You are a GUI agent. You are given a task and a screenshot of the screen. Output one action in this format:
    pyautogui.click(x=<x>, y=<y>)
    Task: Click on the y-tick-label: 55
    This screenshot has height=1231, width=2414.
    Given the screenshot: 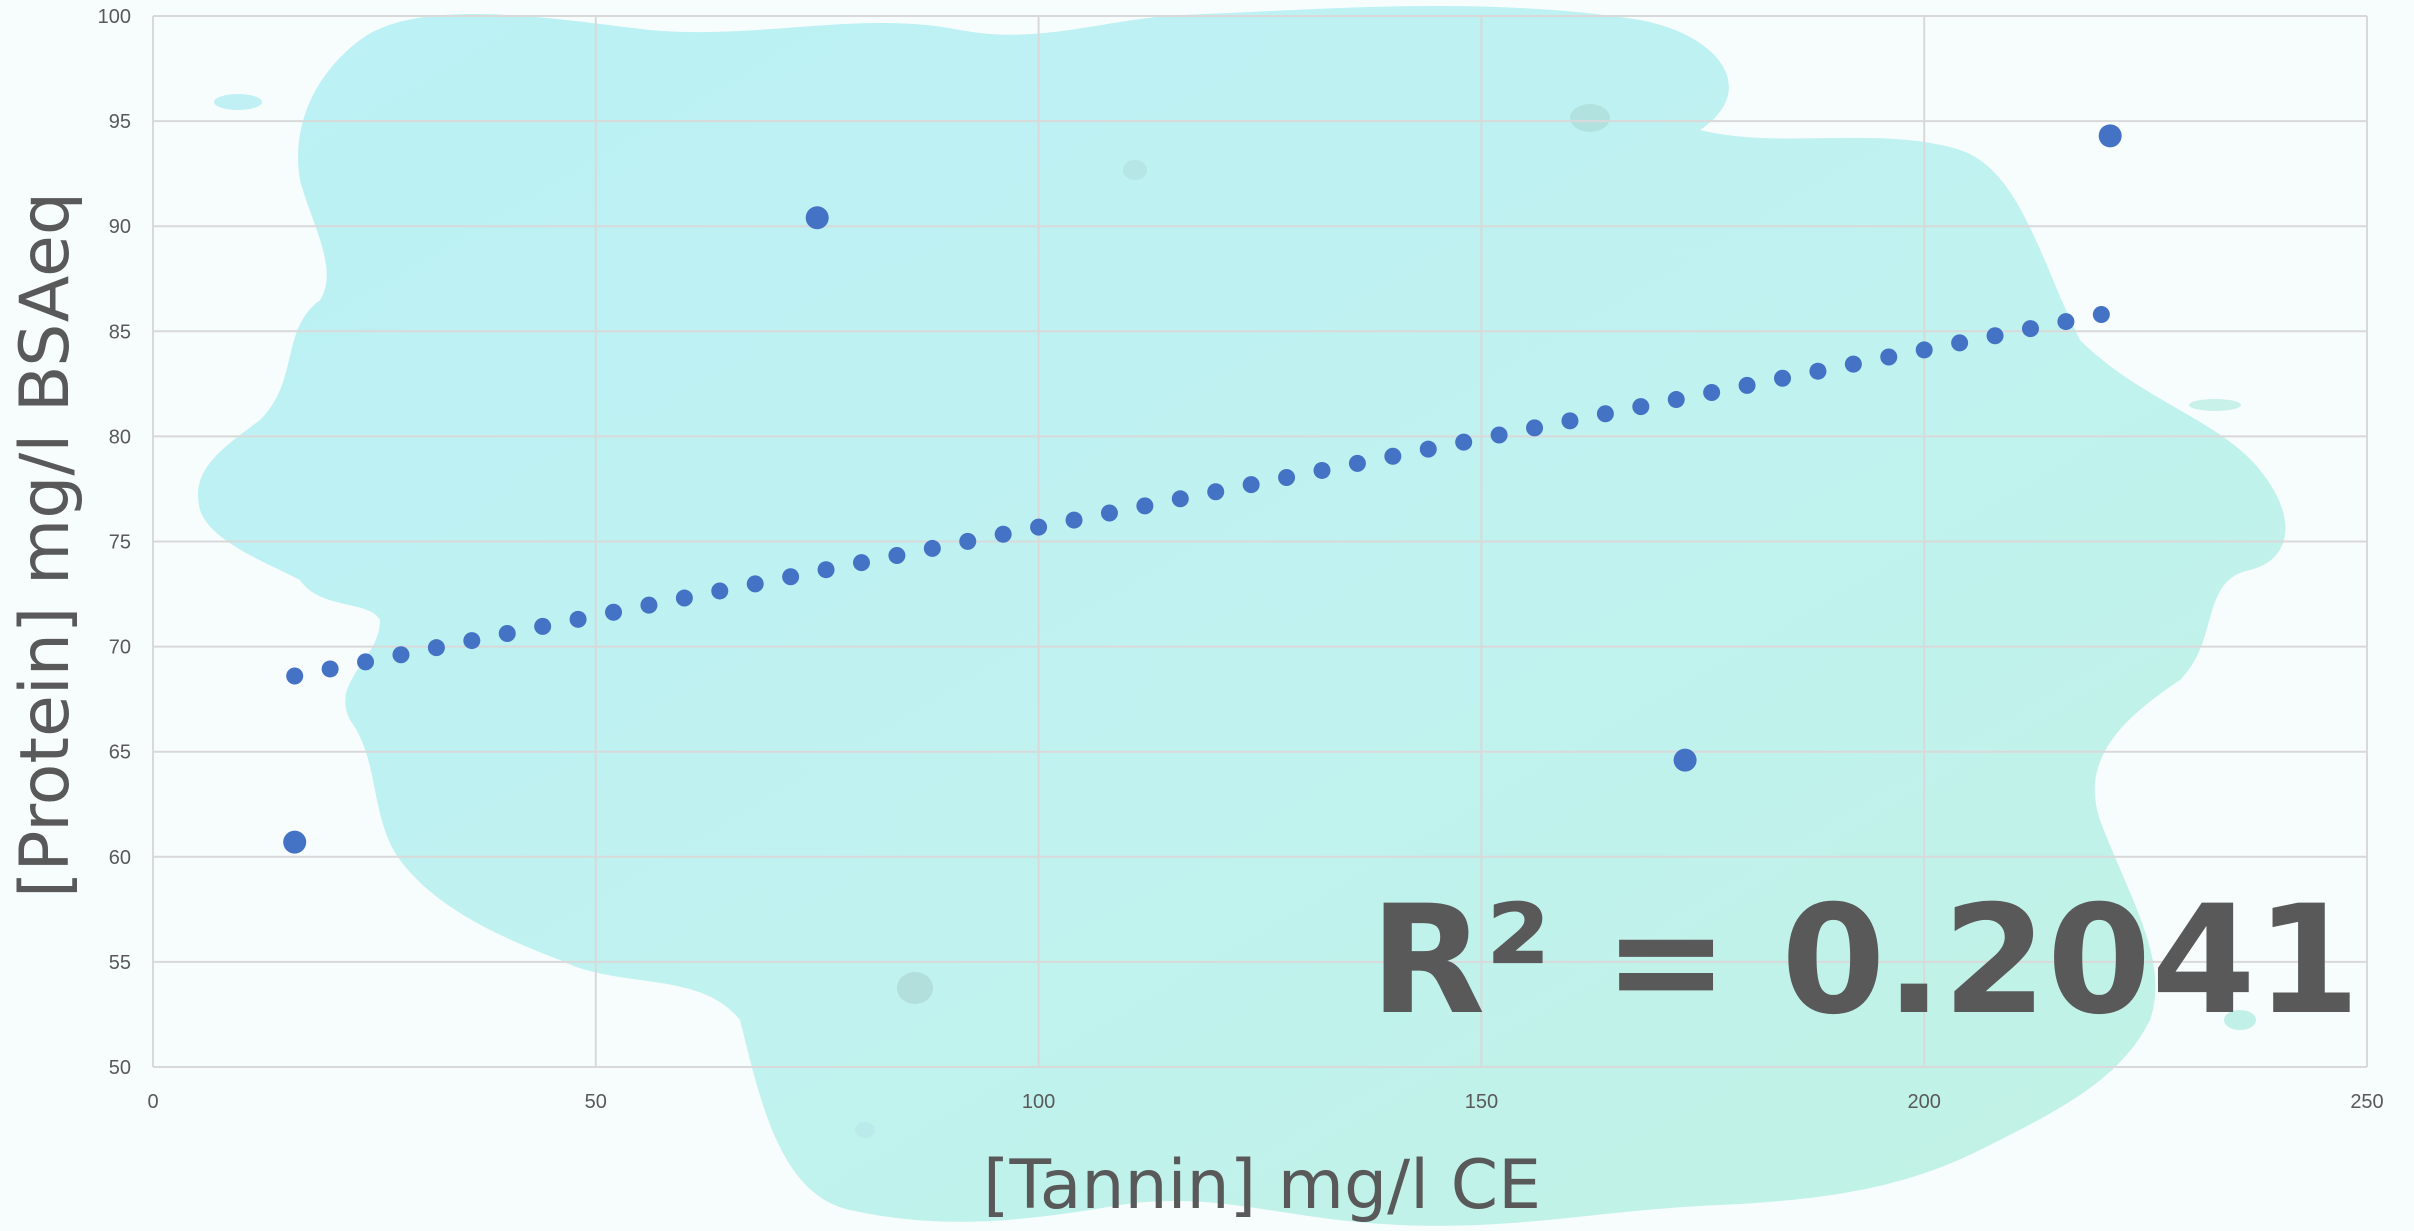 What is the action you would take?
    pyautogui.click(x=120, y=963)
    